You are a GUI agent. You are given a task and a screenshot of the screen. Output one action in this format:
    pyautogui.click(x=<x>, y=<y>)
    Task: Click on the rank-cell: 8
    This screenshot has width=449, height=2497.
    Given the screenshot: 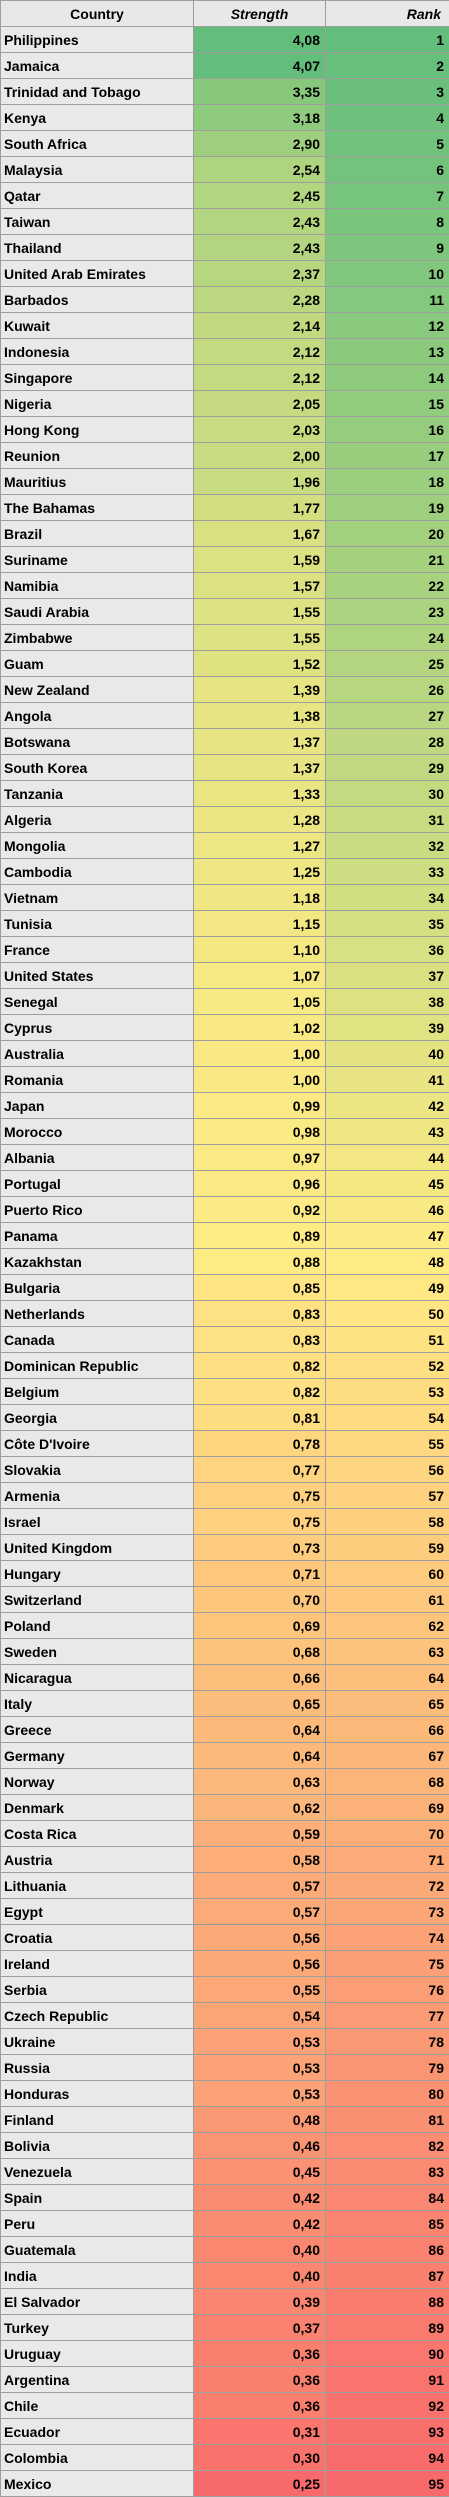 What is the action you would take?
    pyautogui.click(x=387, y=222)
    